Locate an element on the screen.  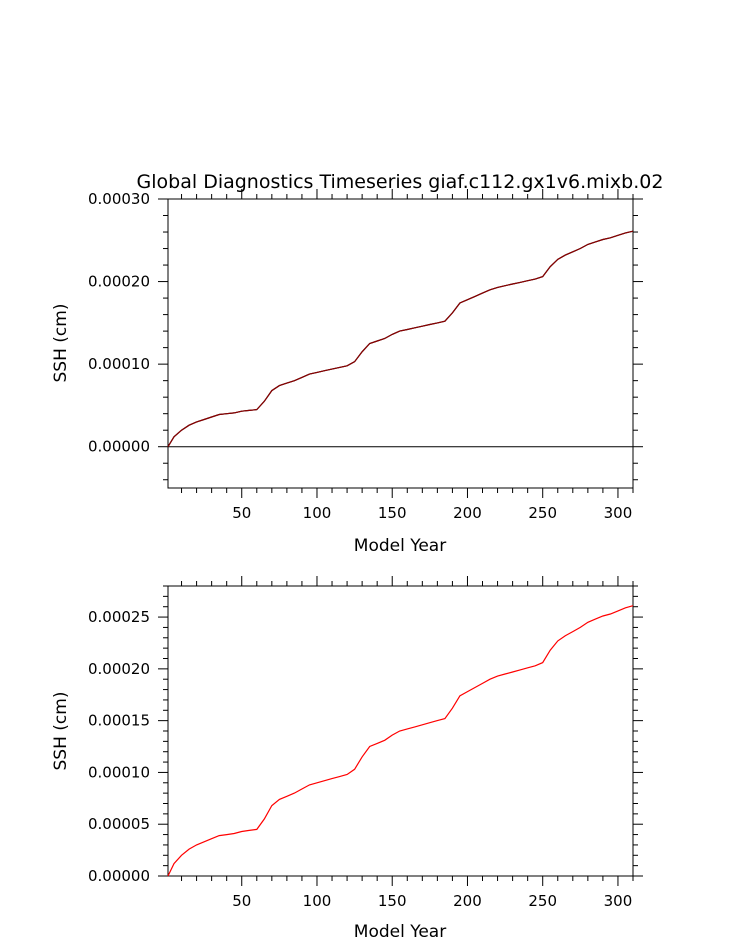
top-x-axis-label: Model Year is located at coordinates (400, 546).